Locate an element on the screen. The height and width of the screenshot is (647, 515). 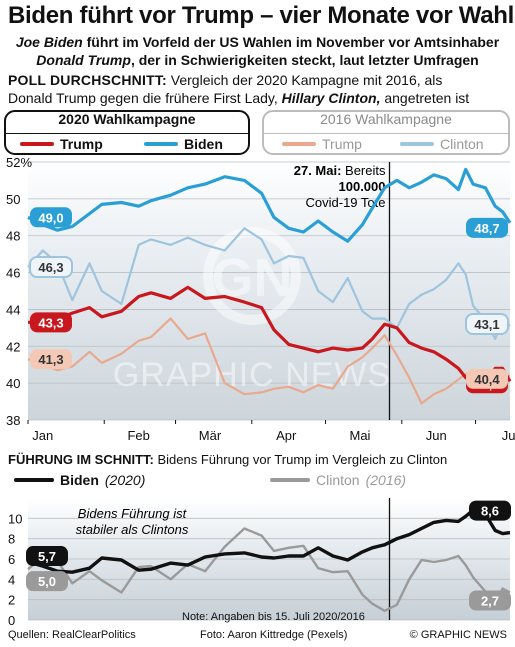
lead-y-tick-label: 8 is located at coordinates (11, 539).